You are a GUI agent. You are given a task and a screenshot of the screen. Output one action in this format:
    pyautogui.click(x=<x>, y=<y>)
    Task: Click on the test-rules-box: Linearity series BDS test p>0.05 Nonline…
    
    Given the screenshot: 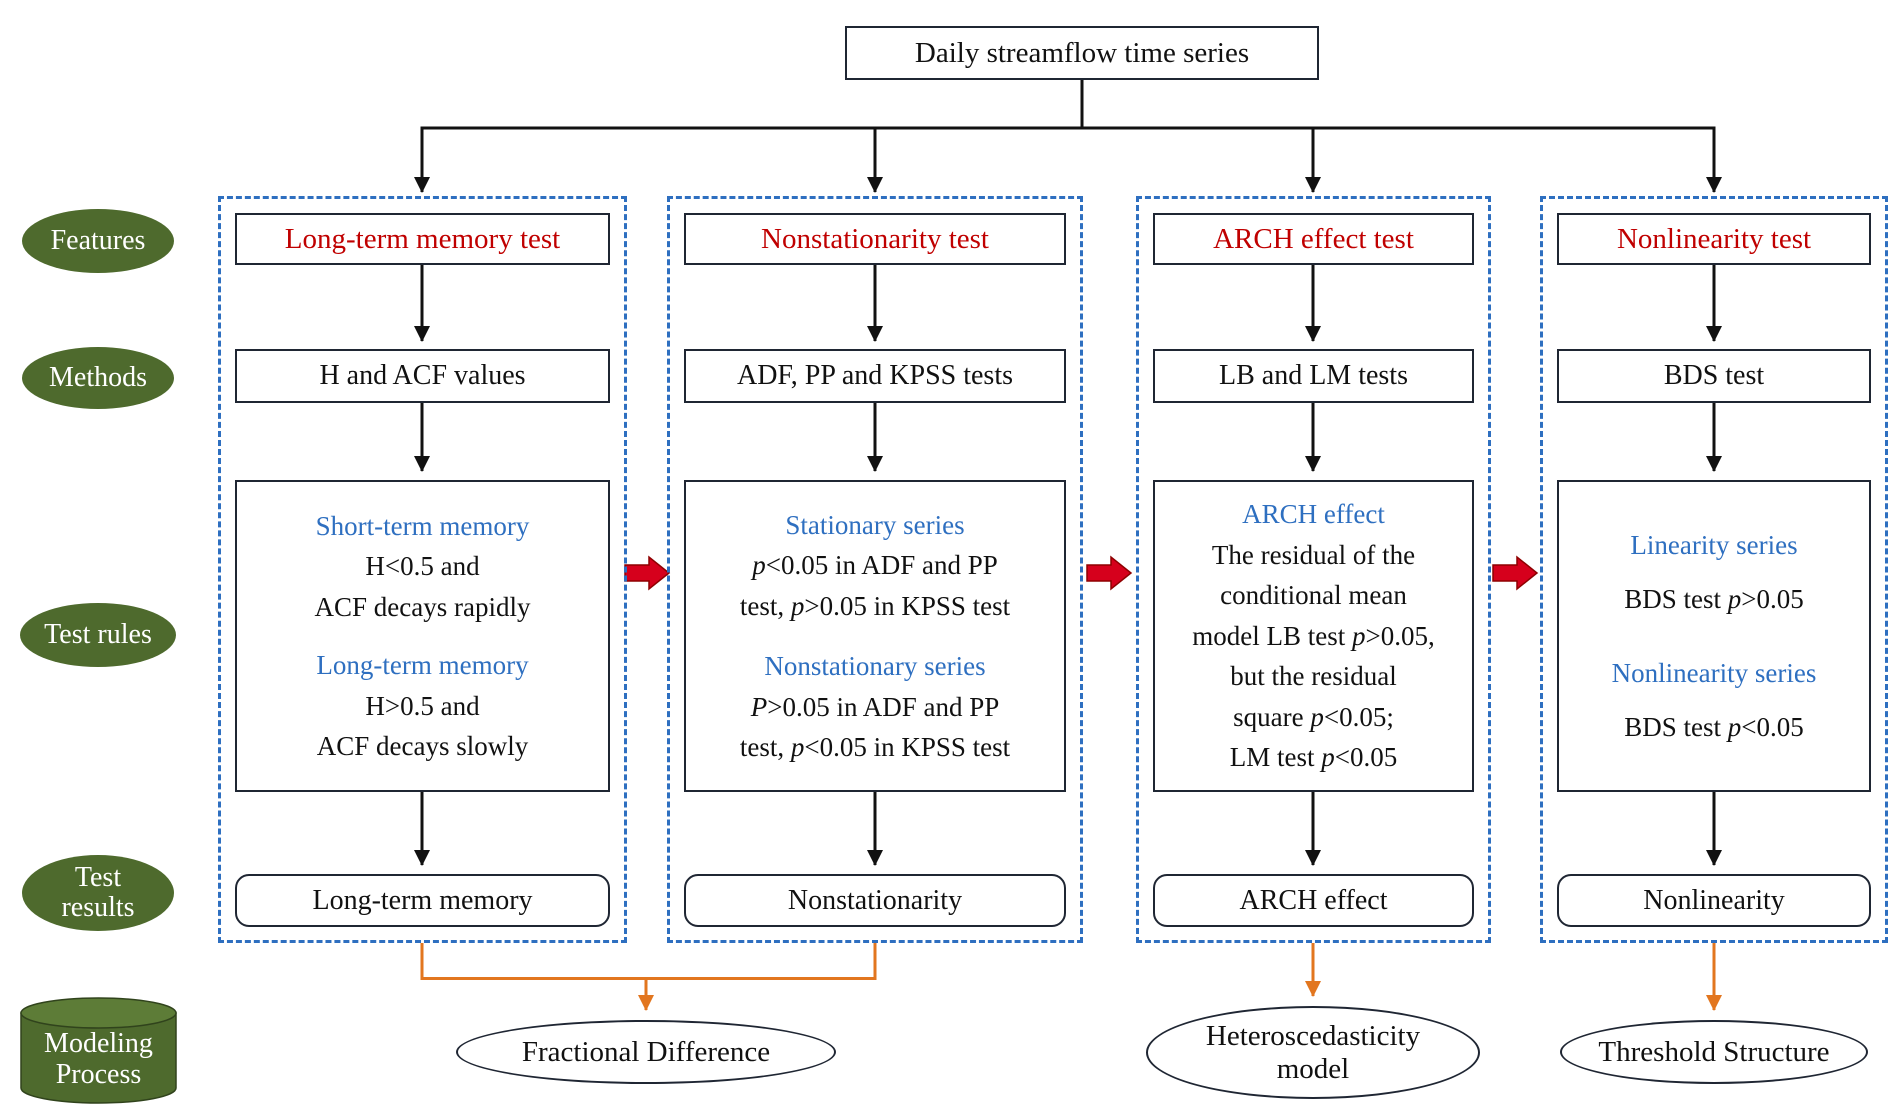 What is the action you would take?
    pyautogui.click(x=1714, y=636)
    